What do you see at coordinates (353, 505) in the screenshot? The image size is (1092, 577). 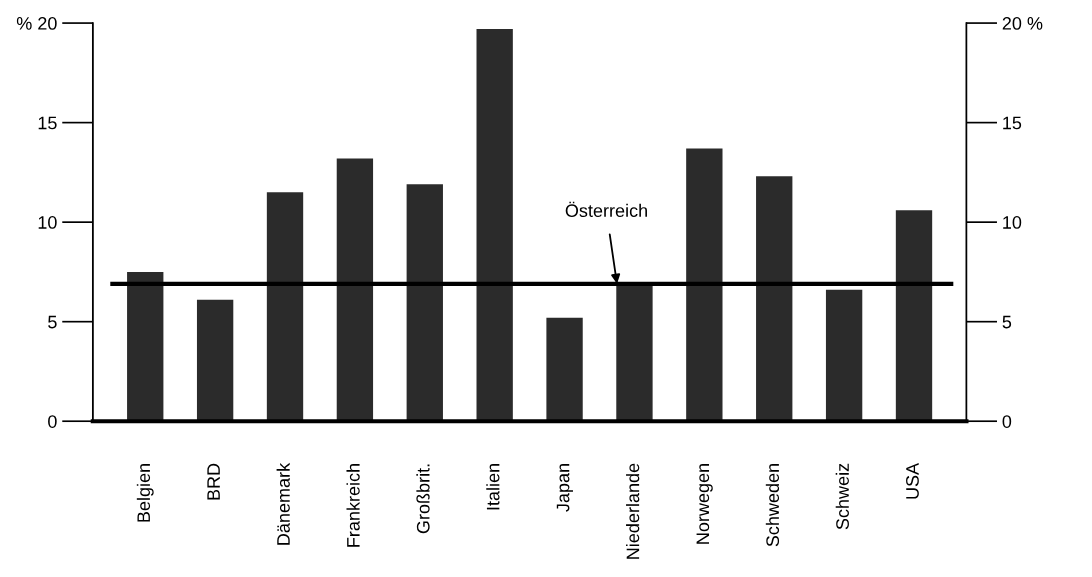 I see `x-tick-label: Frankreich` at bounding box center [353, 505].